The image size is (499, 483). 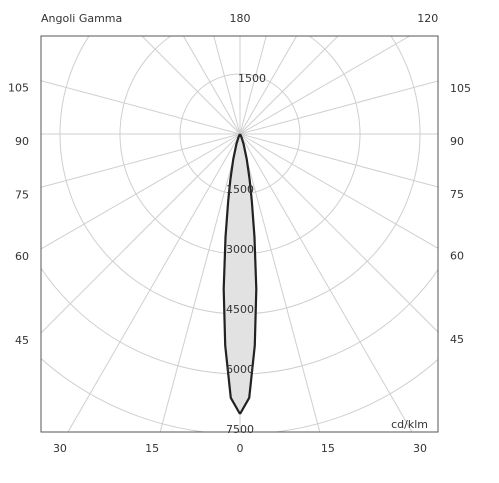 What do you see at coordinates (240, 448) in the screenshot?
I see `theta-tick-label: 0` at bounding box center [240, 448].